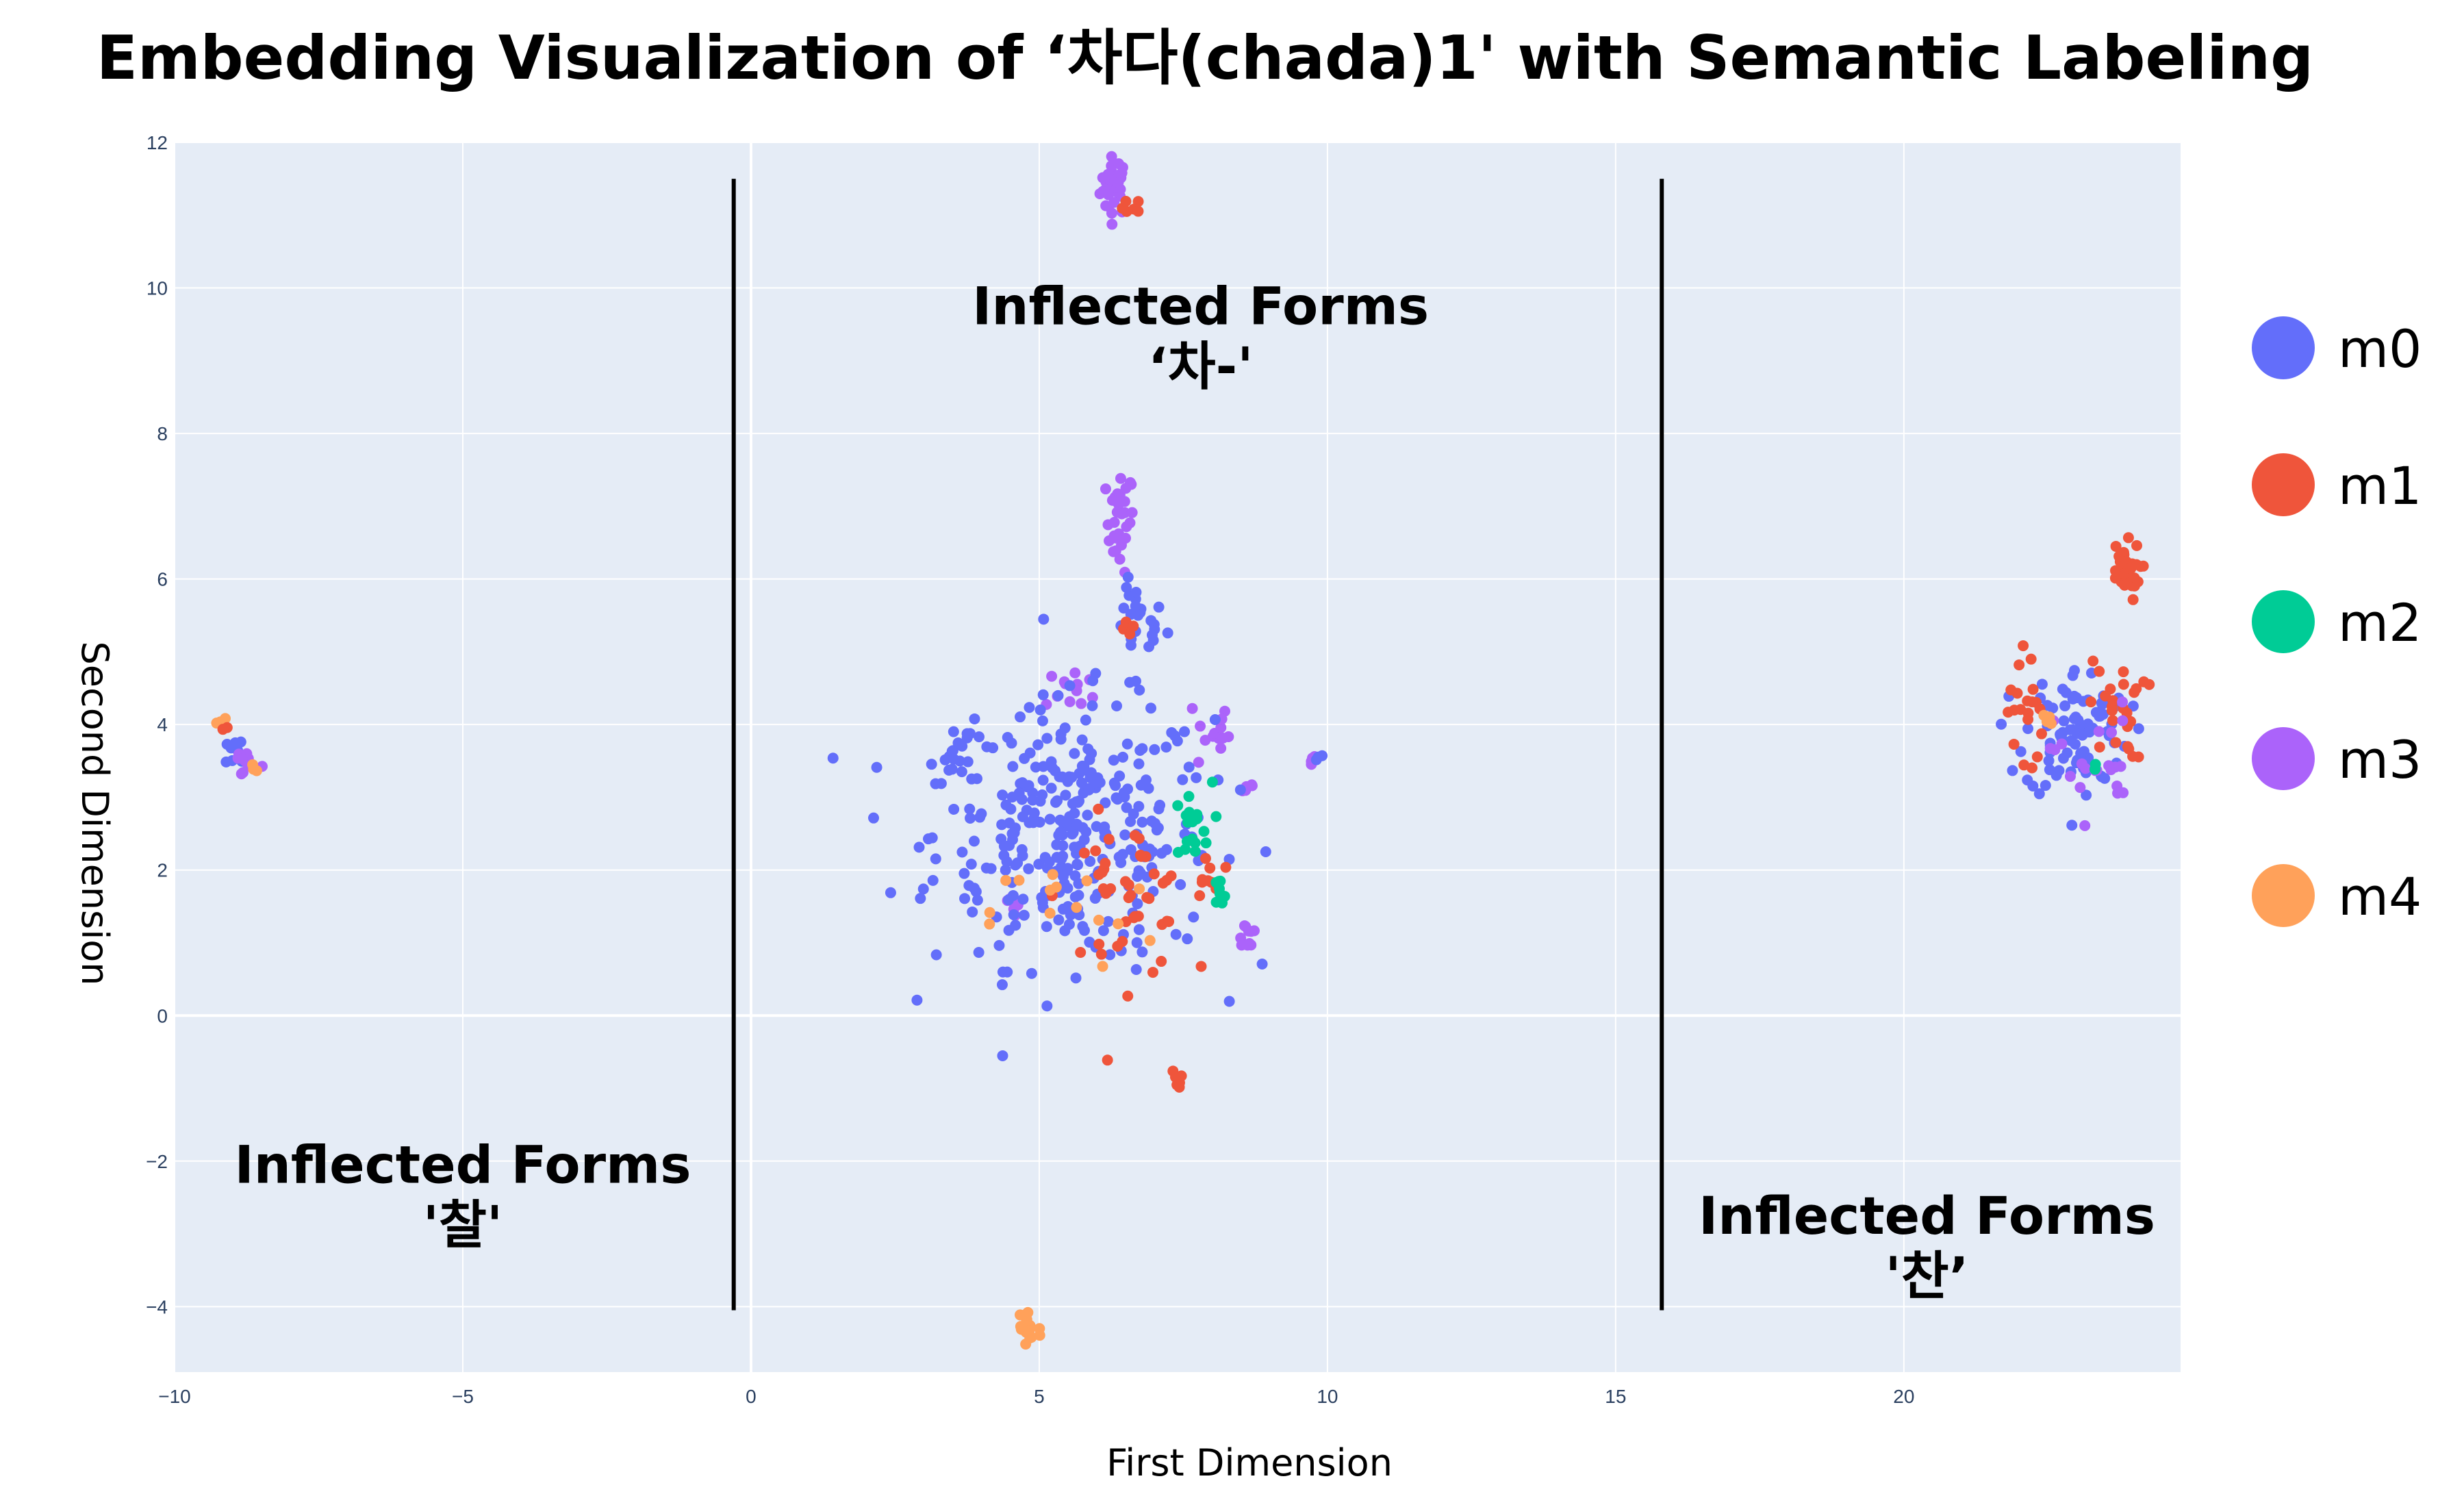 The width and height of the screenshot is (2464, 1507). Describe the element at coordinates (1927, 1215) in the screenshot. I see `region-label-title: Inflected Forms` at that location.